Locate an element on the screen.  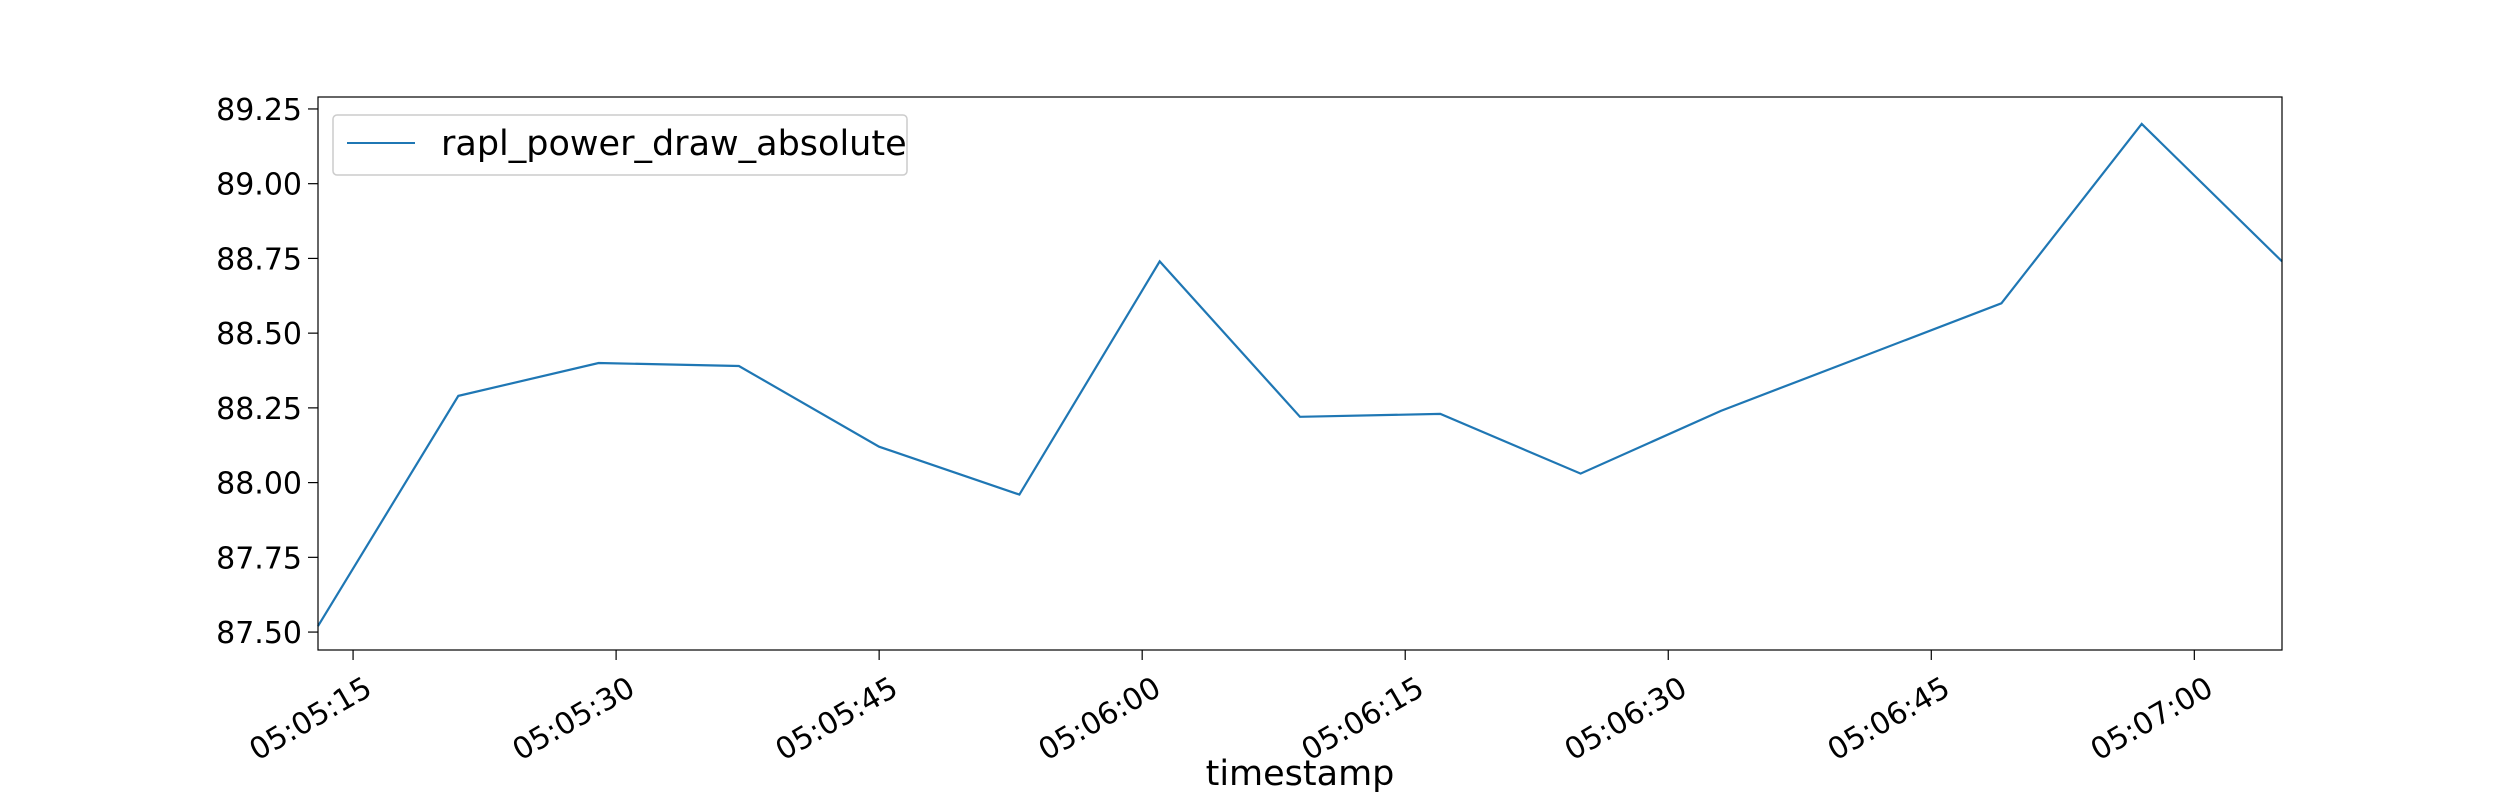
x-tick-label: 05:06:45 is located at coordinates (1889, 719).